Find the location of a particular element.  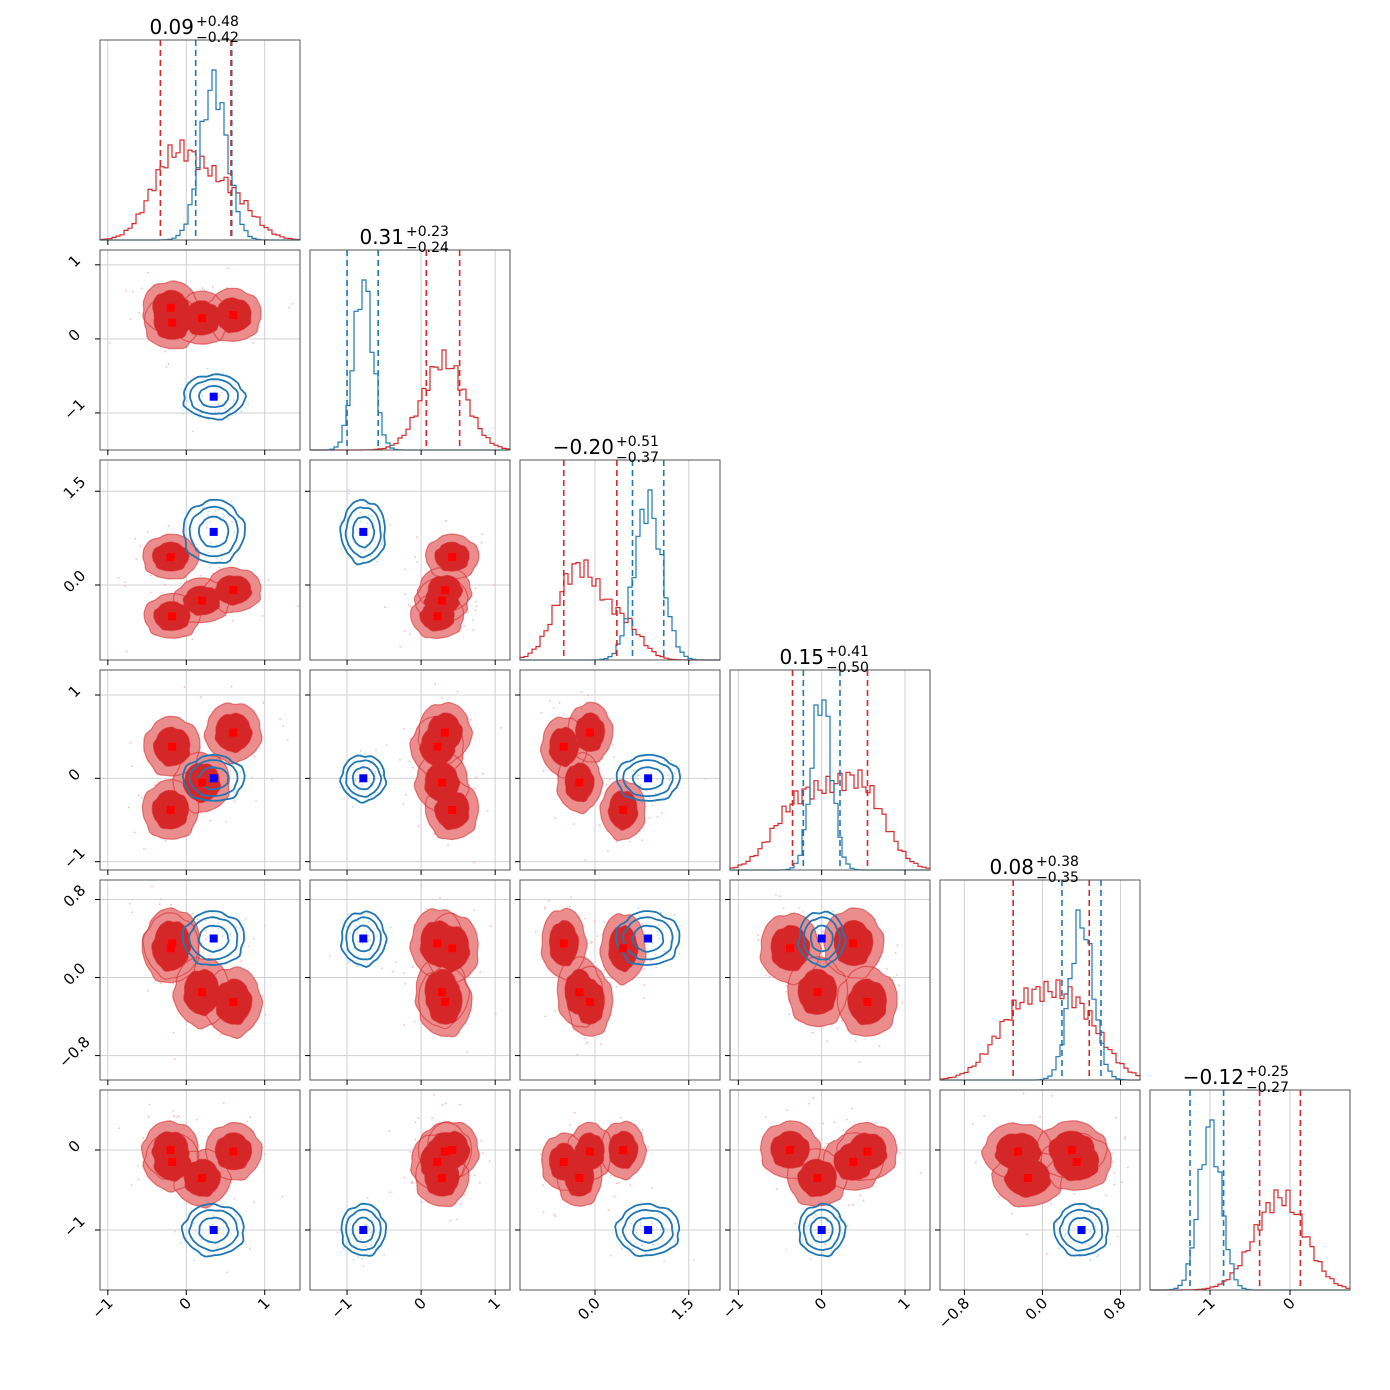

x-tick-label: −1 is located at coordinates (341, 1308).